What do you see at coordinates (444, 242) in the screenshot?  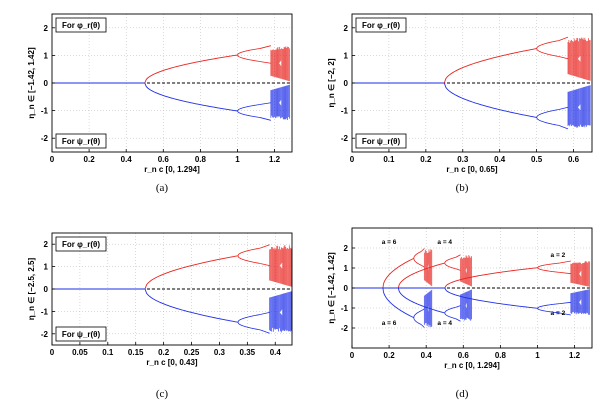 I see `annotation-1: a = 4` at bounding box center [444, 242].